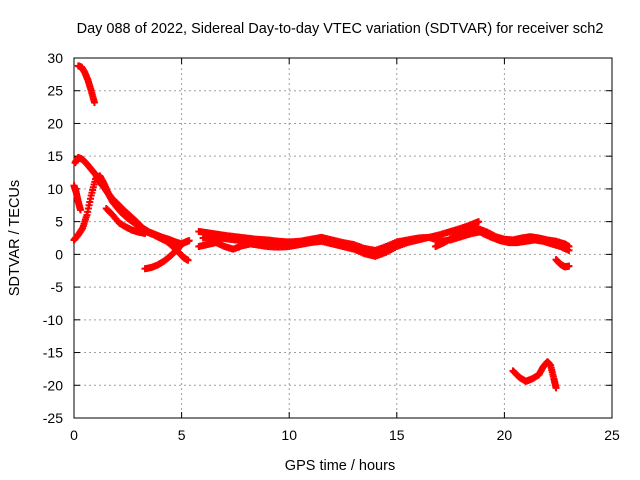  Describe the element at coordinates (53, 418) in the screenshot. I see `y-tick-label: -25` at that location.